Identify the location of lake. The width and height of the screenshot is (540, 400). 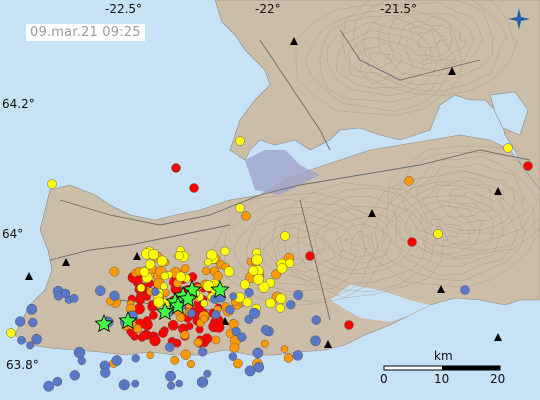
(509, 113).